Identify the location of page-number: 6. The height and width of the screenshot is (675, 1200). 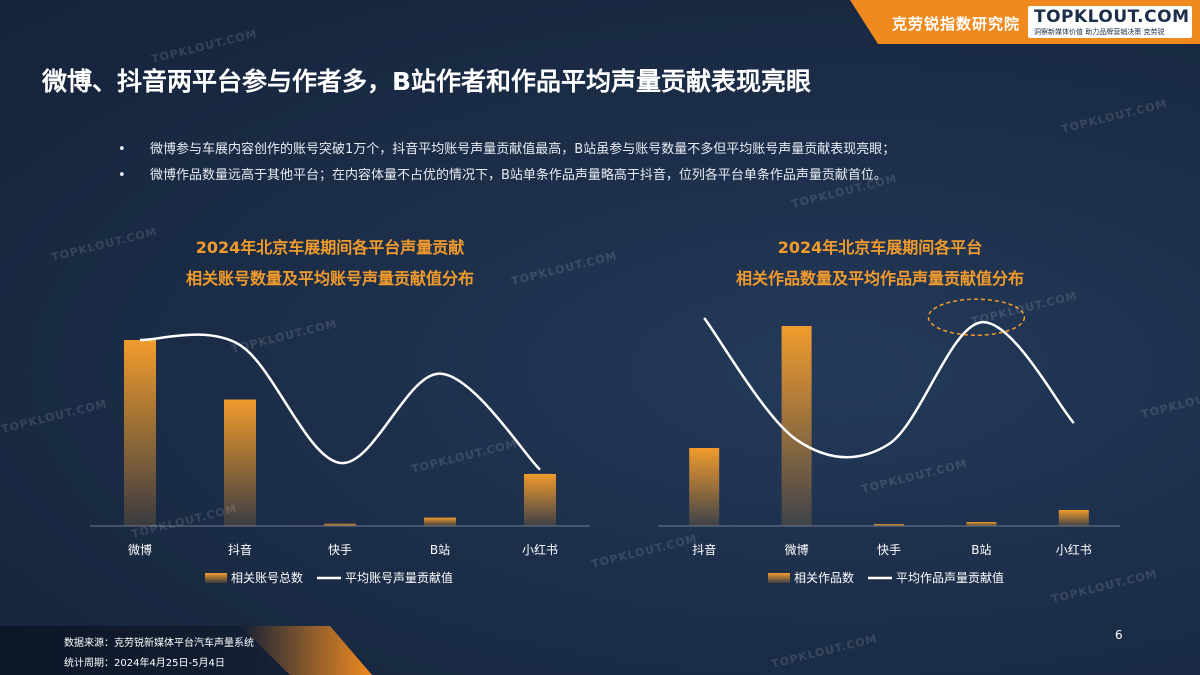
(1119, 635).